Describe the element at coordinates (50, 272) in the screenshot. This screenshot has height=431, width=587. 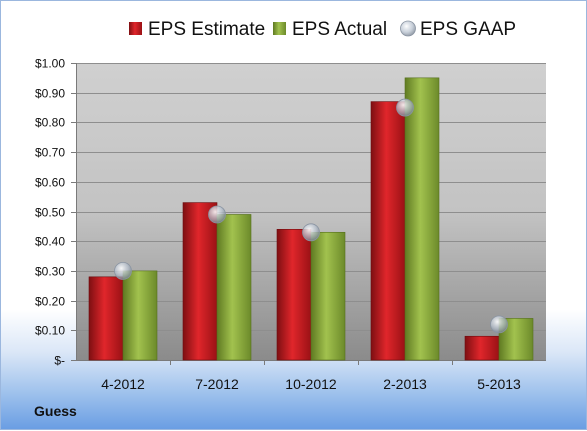
I see `y-tick-label: $0.30` at that location.